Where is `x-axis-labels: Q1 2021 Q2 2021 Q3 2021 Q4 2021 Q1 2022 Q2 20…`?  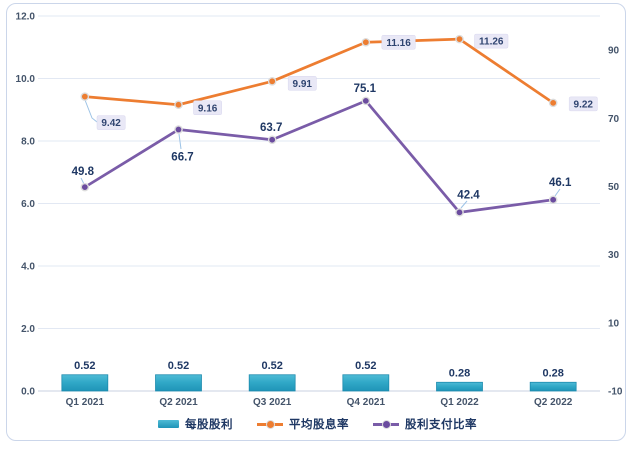 x-axis-labels: Q1 2021 Q2 2021 Q3 2021 Q4 2021 Q1 2022 Q2 20… is located at coordinates (319, 402).